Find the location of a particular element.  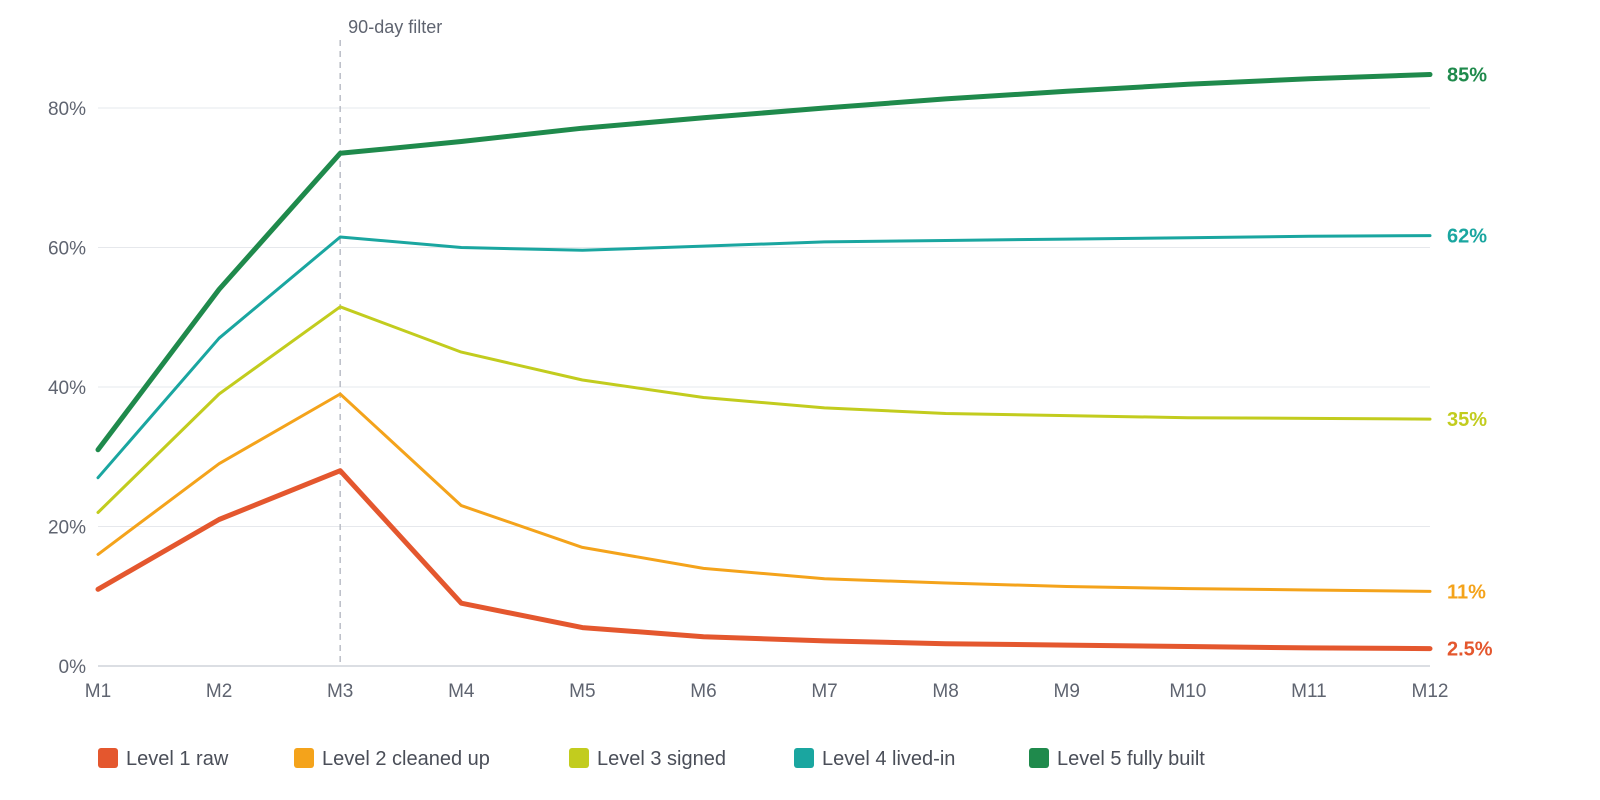

end-label-4: 62% is located at coordinates (1467, 237).